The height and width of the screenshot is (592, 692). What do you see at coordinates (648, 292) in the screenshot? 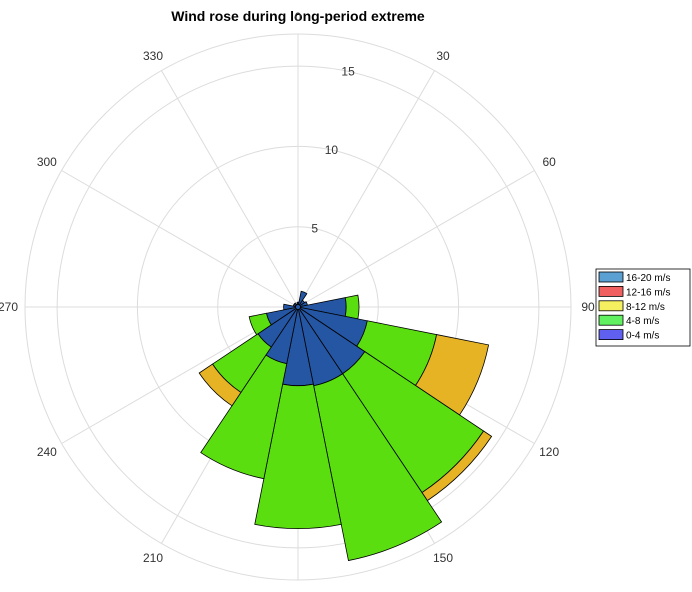
I see `legend-label: 12-16 m/s` at bounding box center [648, 292].